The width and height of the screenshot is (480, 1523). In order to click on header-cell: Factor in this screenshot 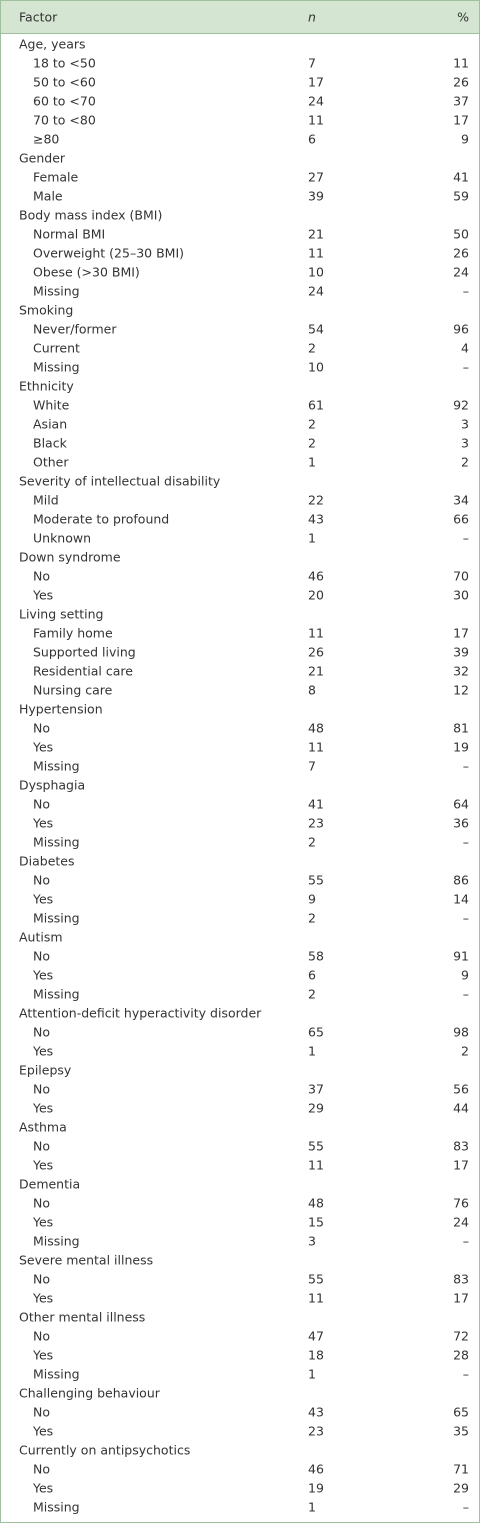, I will do `click(38, 17)`.